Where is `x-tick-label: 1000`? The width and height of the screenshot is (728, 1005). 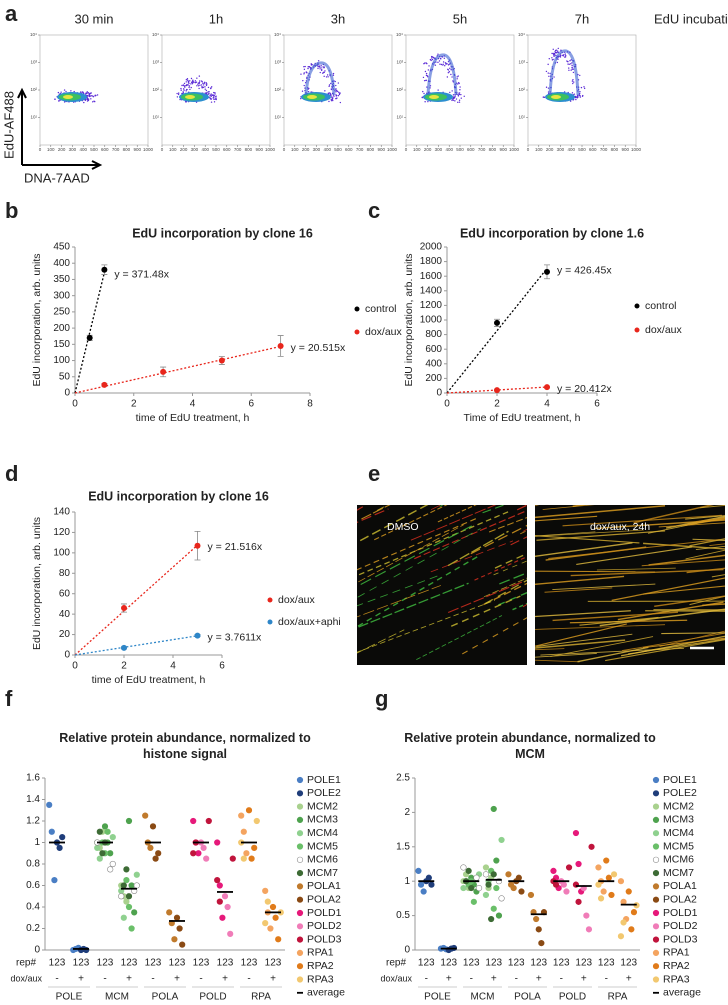 x-tick-label: 1000 is located at coordinates (514, 149).